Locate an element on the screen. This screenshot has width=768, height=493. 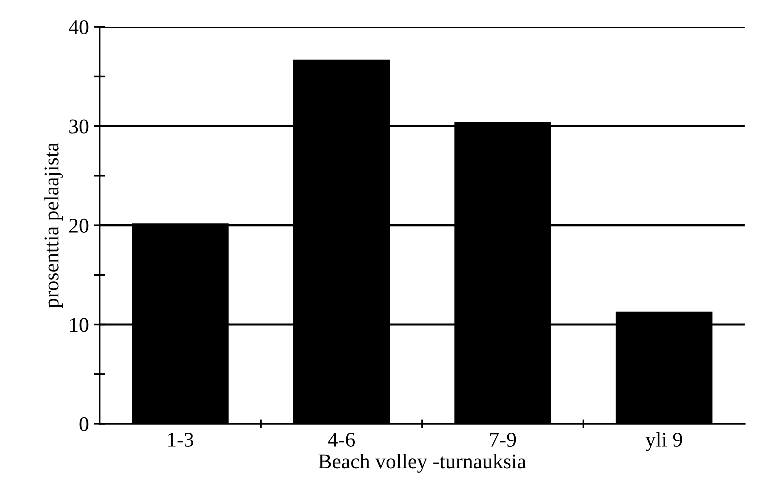
x-tick-label: yli 9 is located at coordinates (664, 442).